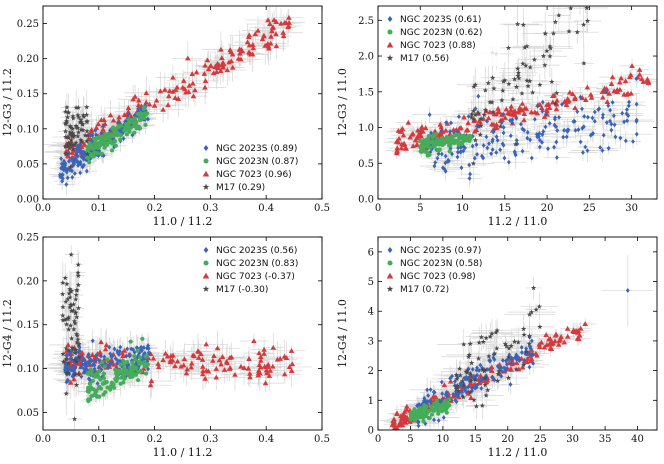 Image resolution: width=664 pixels, height=464 pixels. I want to click on x-tick-label: 5, so click(420, 208).